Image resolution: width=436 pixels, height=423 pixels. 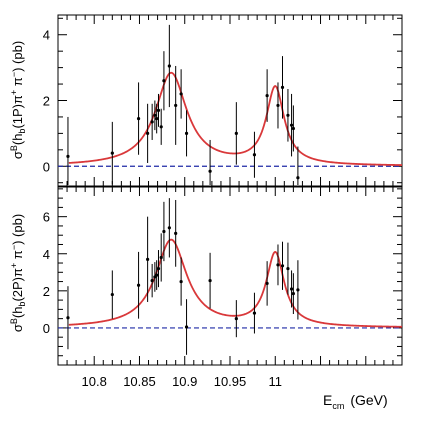 I want to click on bottom-ytick-label: 2, so click(x=46, y=291).